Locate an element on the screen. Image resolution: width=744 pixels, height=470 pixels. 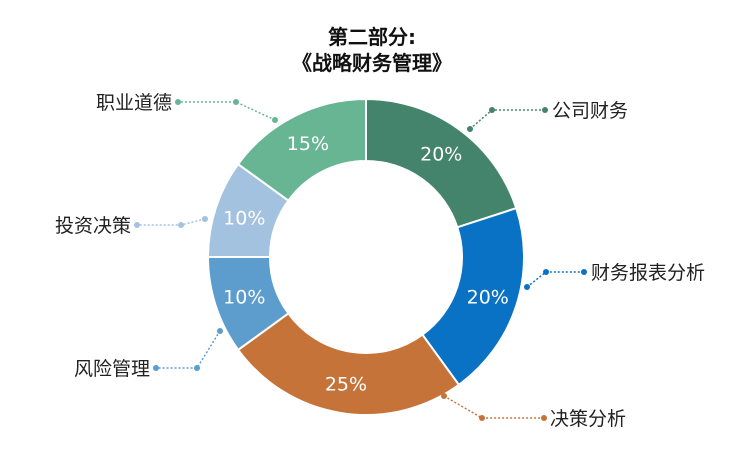
slice-value-label-0: 20% is located at coordinates (441, 154).